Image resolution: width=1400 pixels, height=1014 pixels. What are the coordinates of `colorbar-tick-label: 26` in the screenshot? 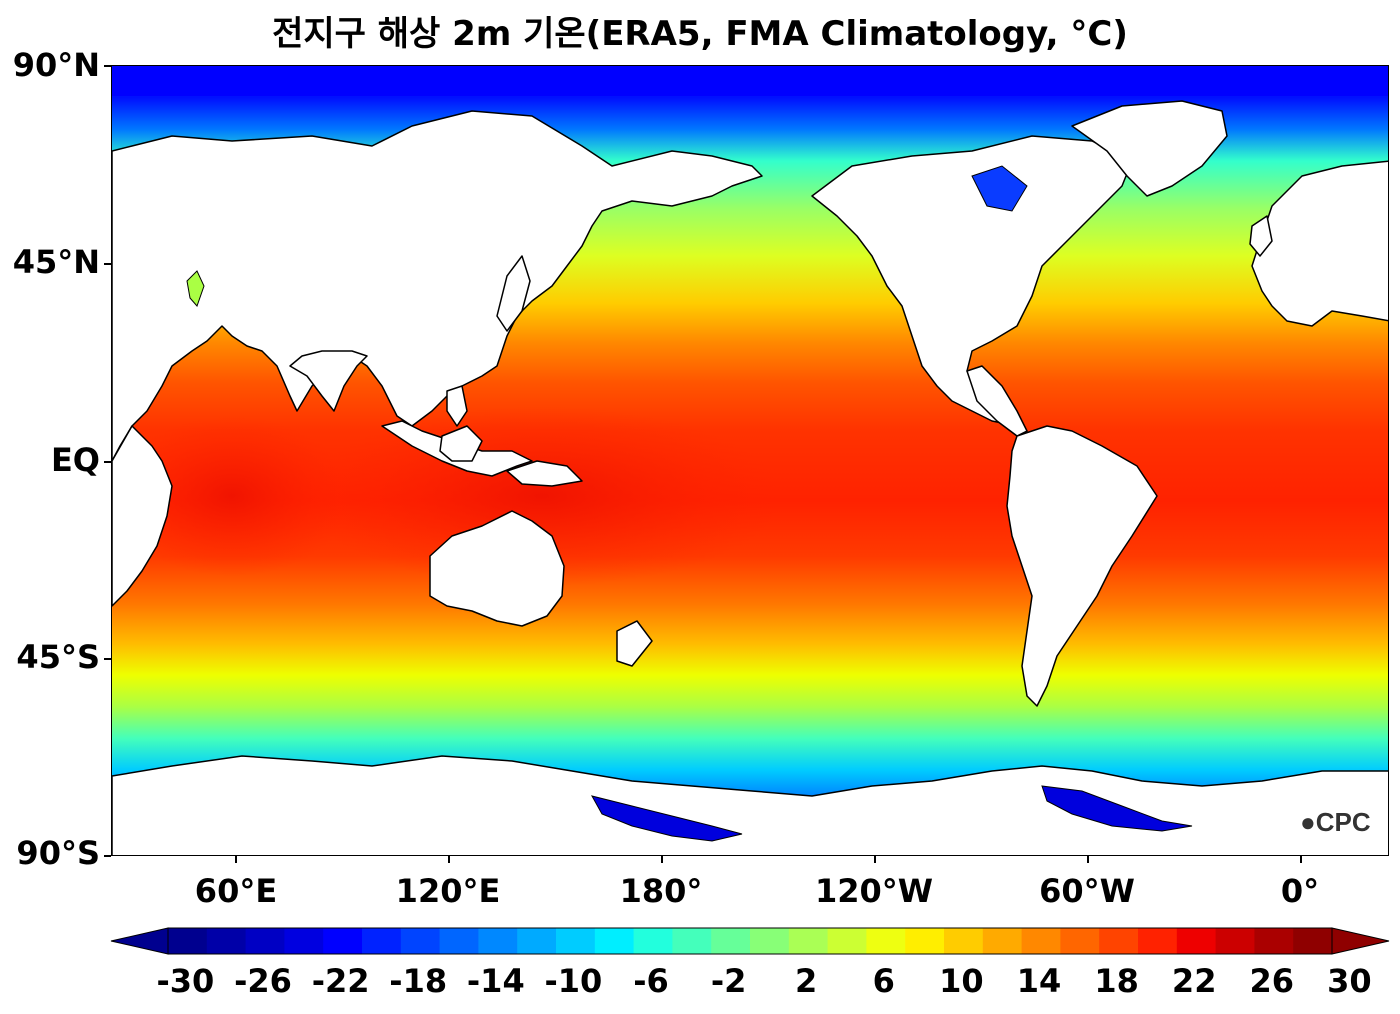 It's located at (1272, 981).